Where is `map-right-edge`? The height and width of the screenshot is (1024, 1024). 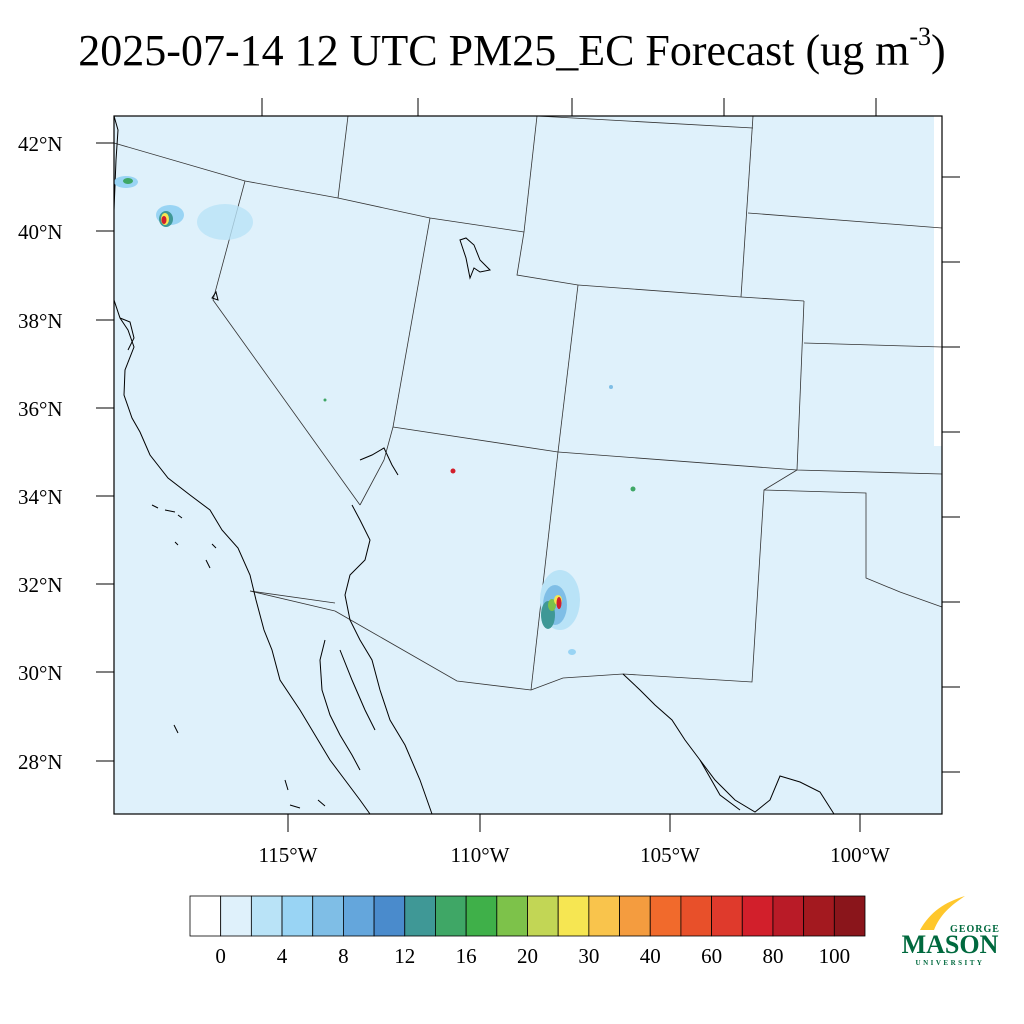
map-right-edge is located at coordinates (938, 281).